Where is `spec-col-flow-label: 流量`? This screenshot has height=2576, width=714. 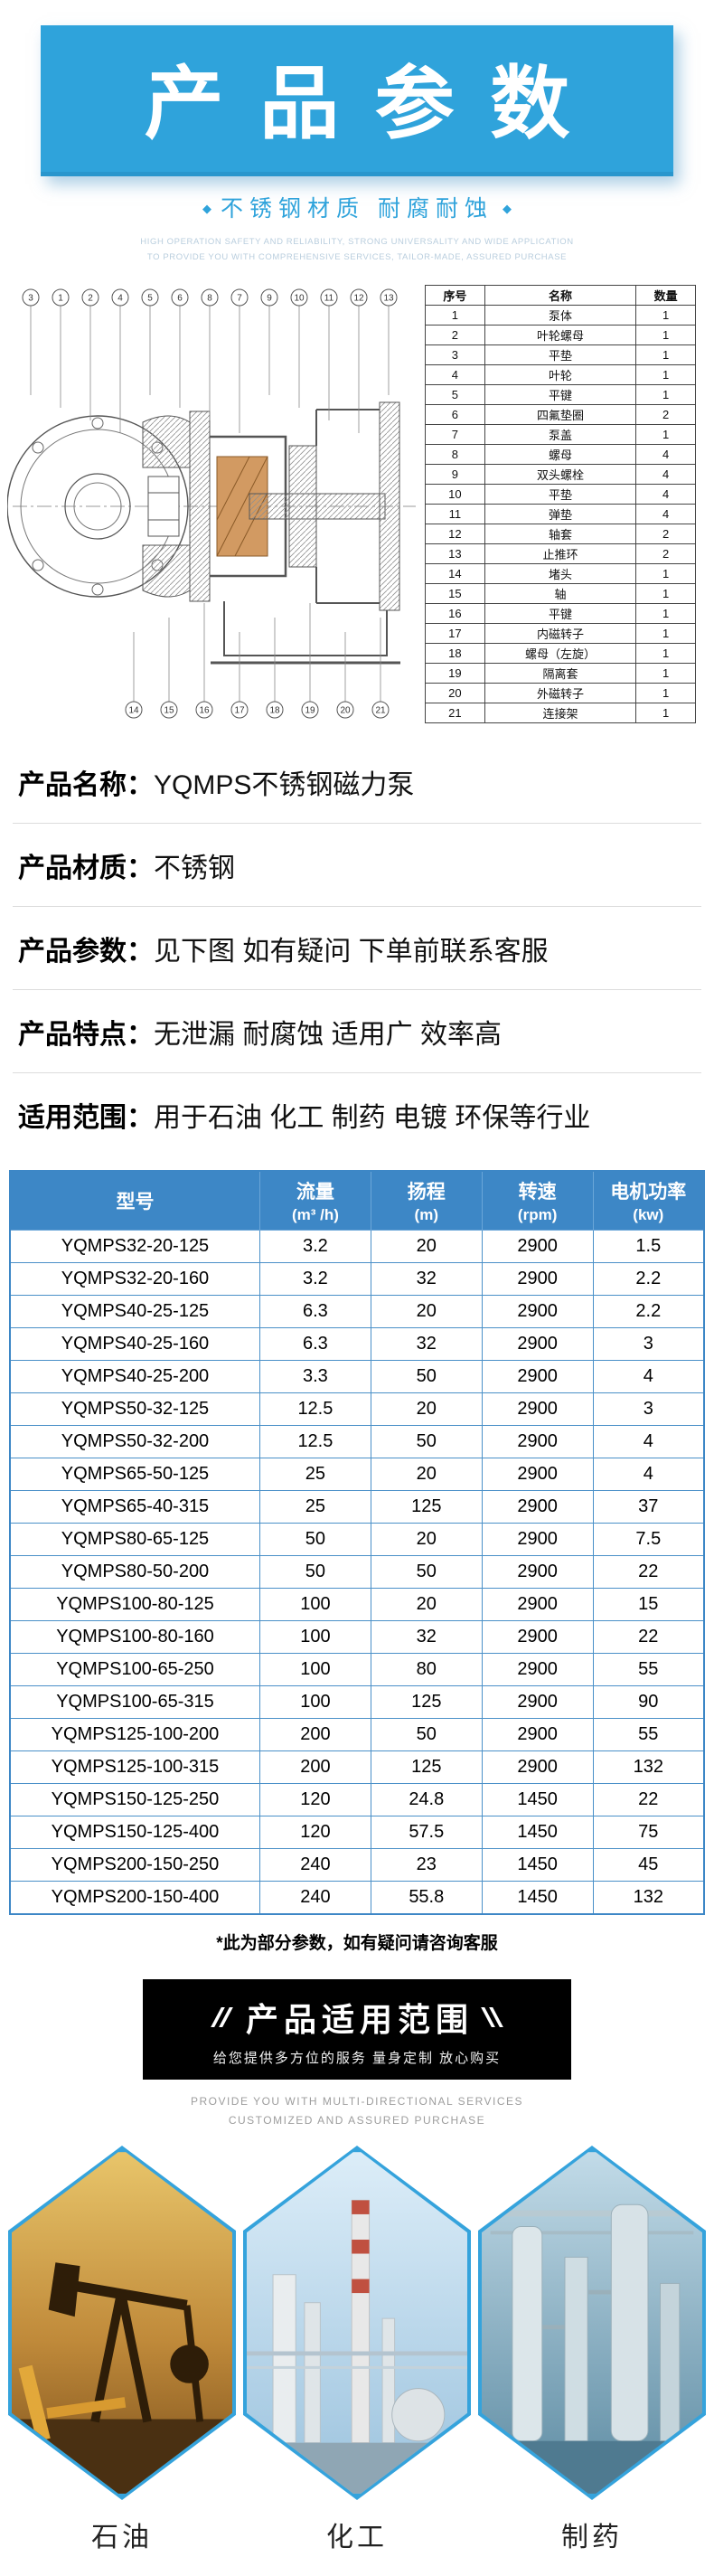
spec-col-flow-label: 流量 is located at coordinates (315, 1192).